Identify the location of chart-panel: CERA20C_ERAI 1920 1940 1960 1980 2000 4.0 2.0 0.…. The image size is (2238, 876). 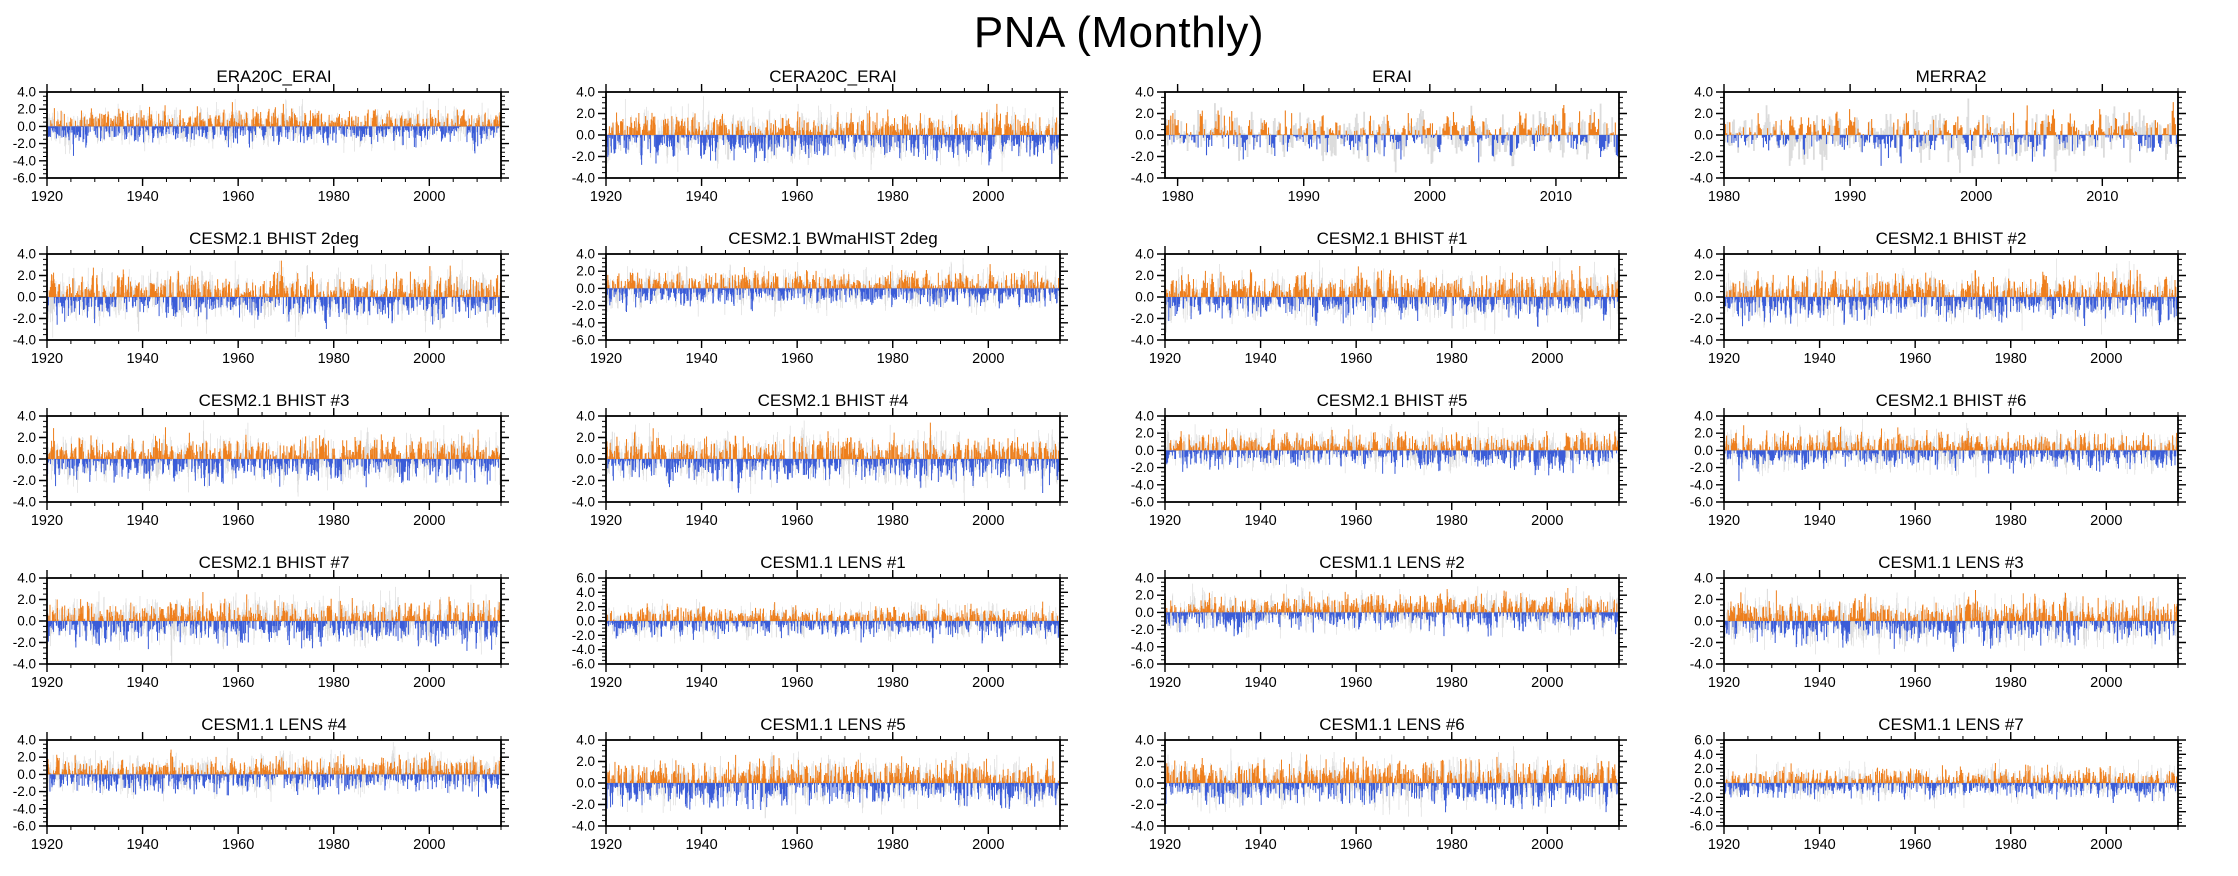
(839, 147).